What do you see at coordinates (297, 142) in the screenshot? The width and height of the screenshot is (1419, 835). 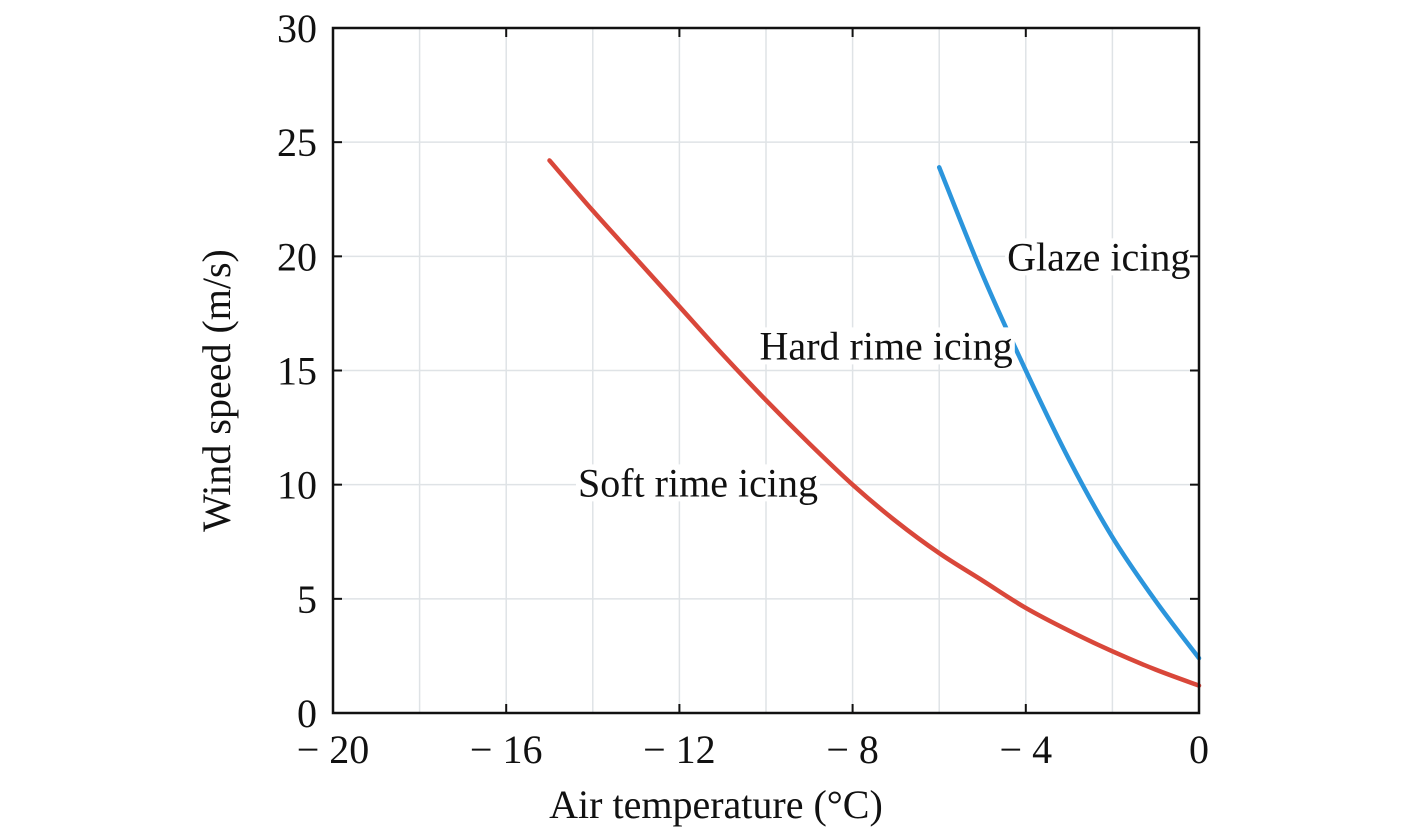 I see `y-tick-label: 25` at bounding box center [297, 142].